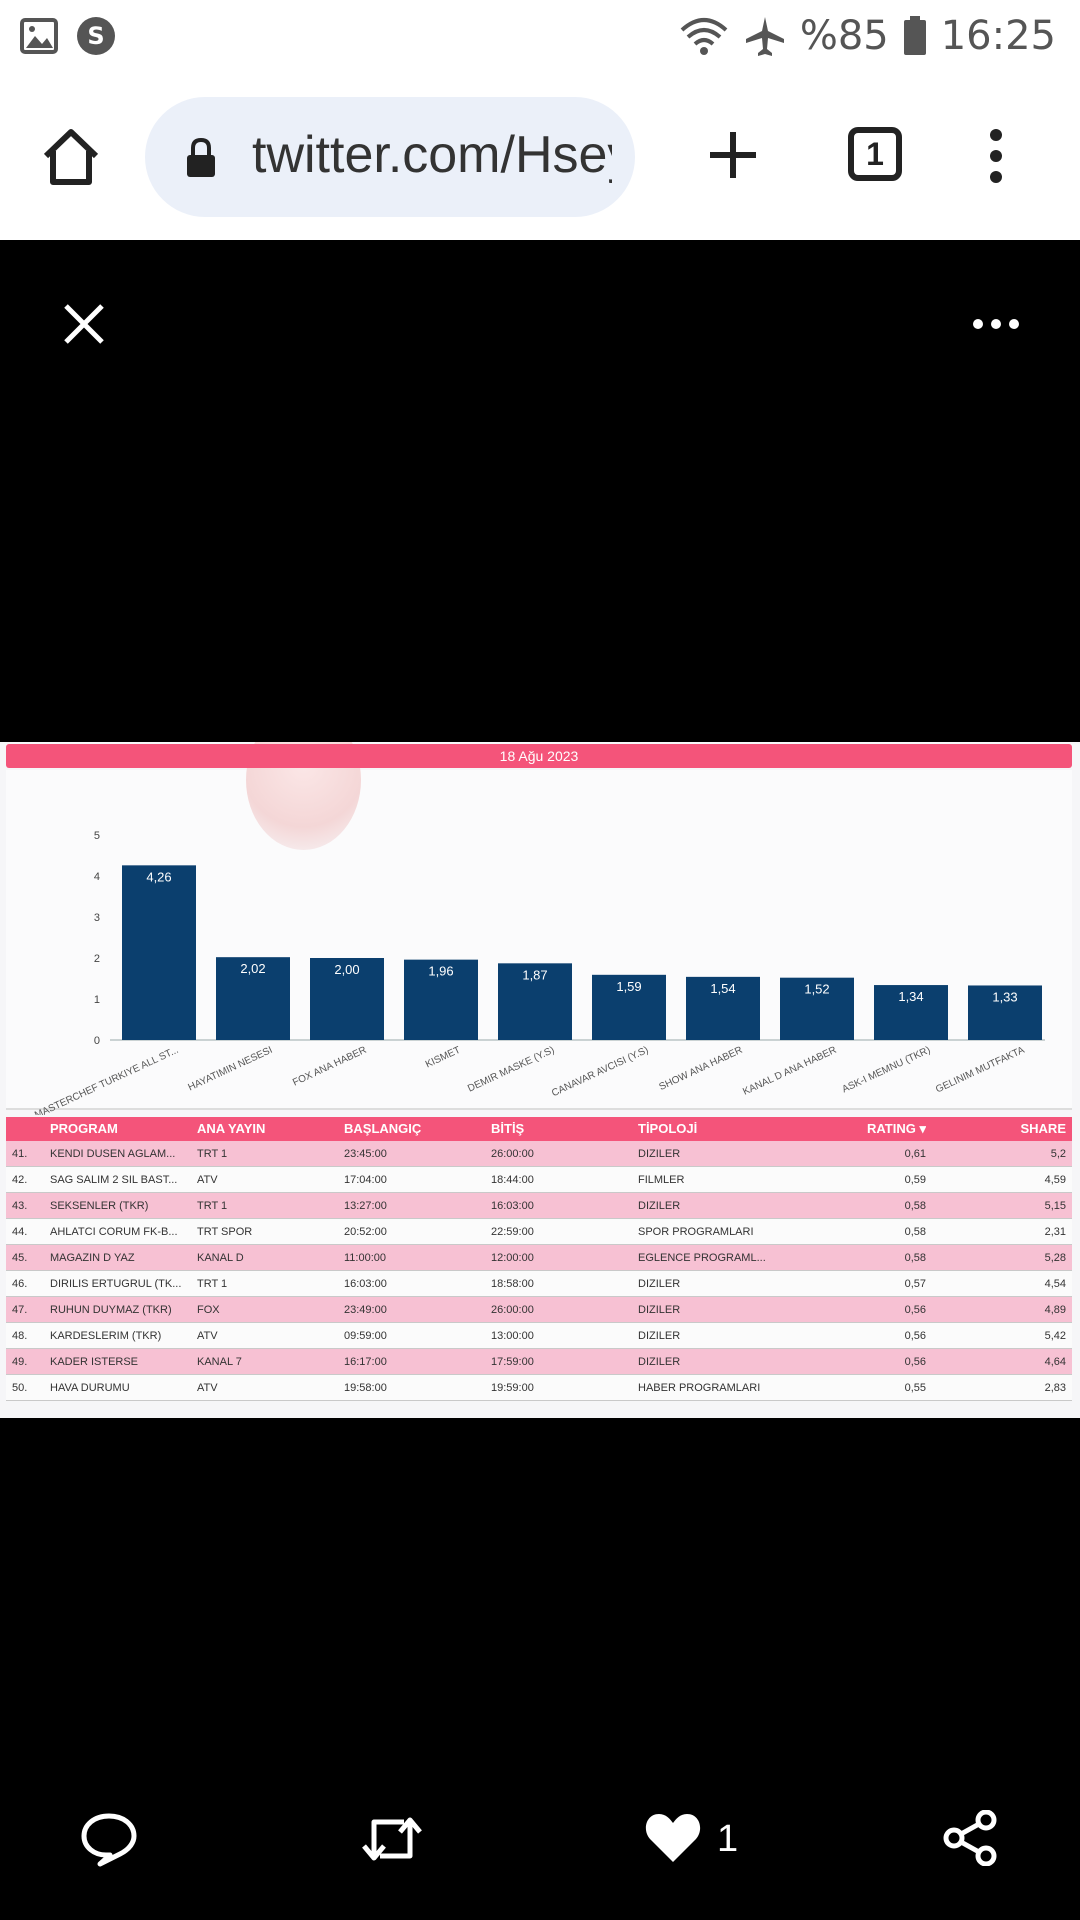 Image resolution: width=1080 pixels, height=1920 pixels. Describe the element at coordinates (94, 1362) in the screenshot. I see `cell-program: KADER ISTERSE` at that location.